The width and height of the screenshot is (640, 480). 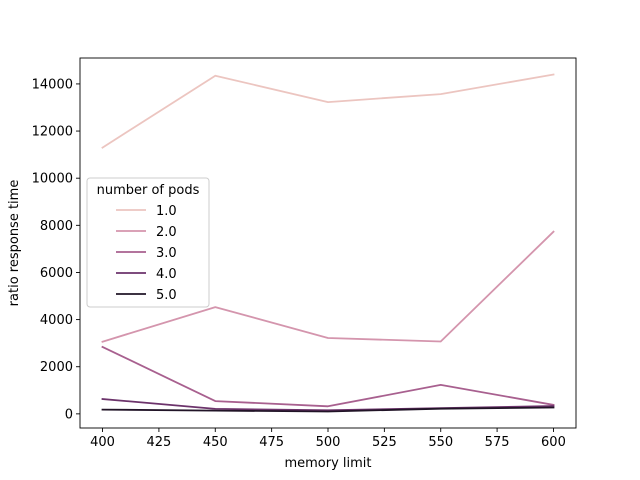 I want to click on x-tick-label: 550, so click(x=440, y=442).